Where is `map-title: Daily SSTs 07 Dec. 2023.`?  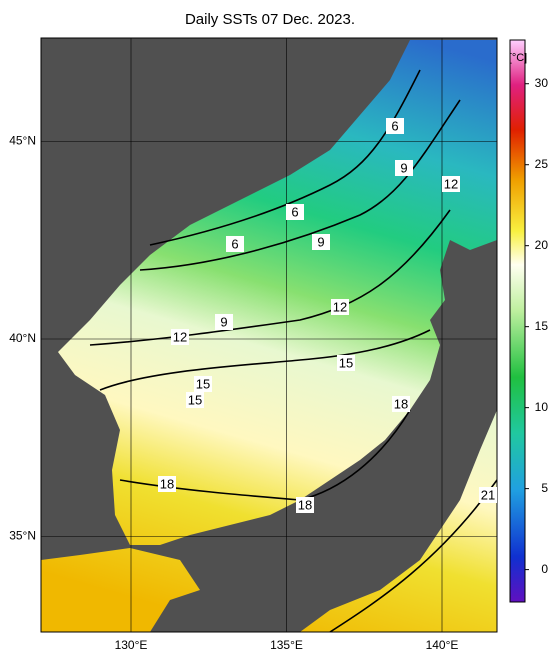
map-title: Daily SSTs 07 Dec. 2023. is located at coordinates (270, 19).